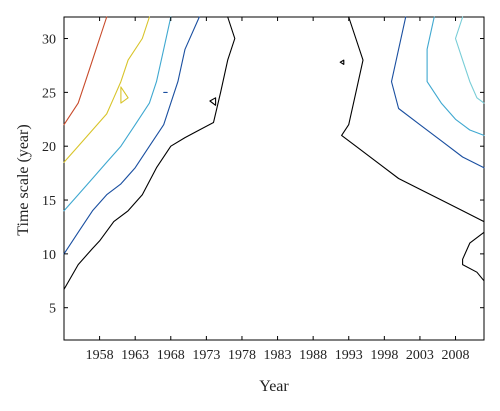 Image resolution: width=500 pixels, height=411 pixels. I want to click on x-tick-label: 1963, so click(135, 355).